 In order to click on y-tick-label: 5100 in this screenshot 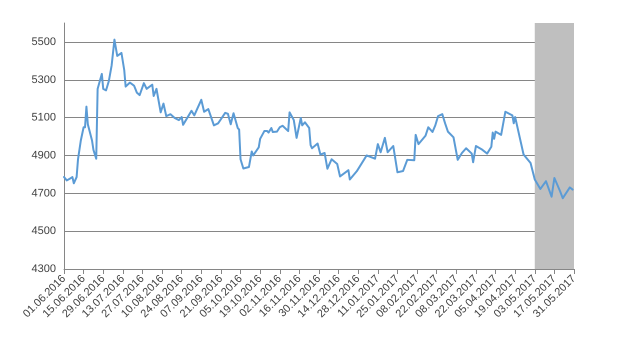, I will do `click(44, 118)`.